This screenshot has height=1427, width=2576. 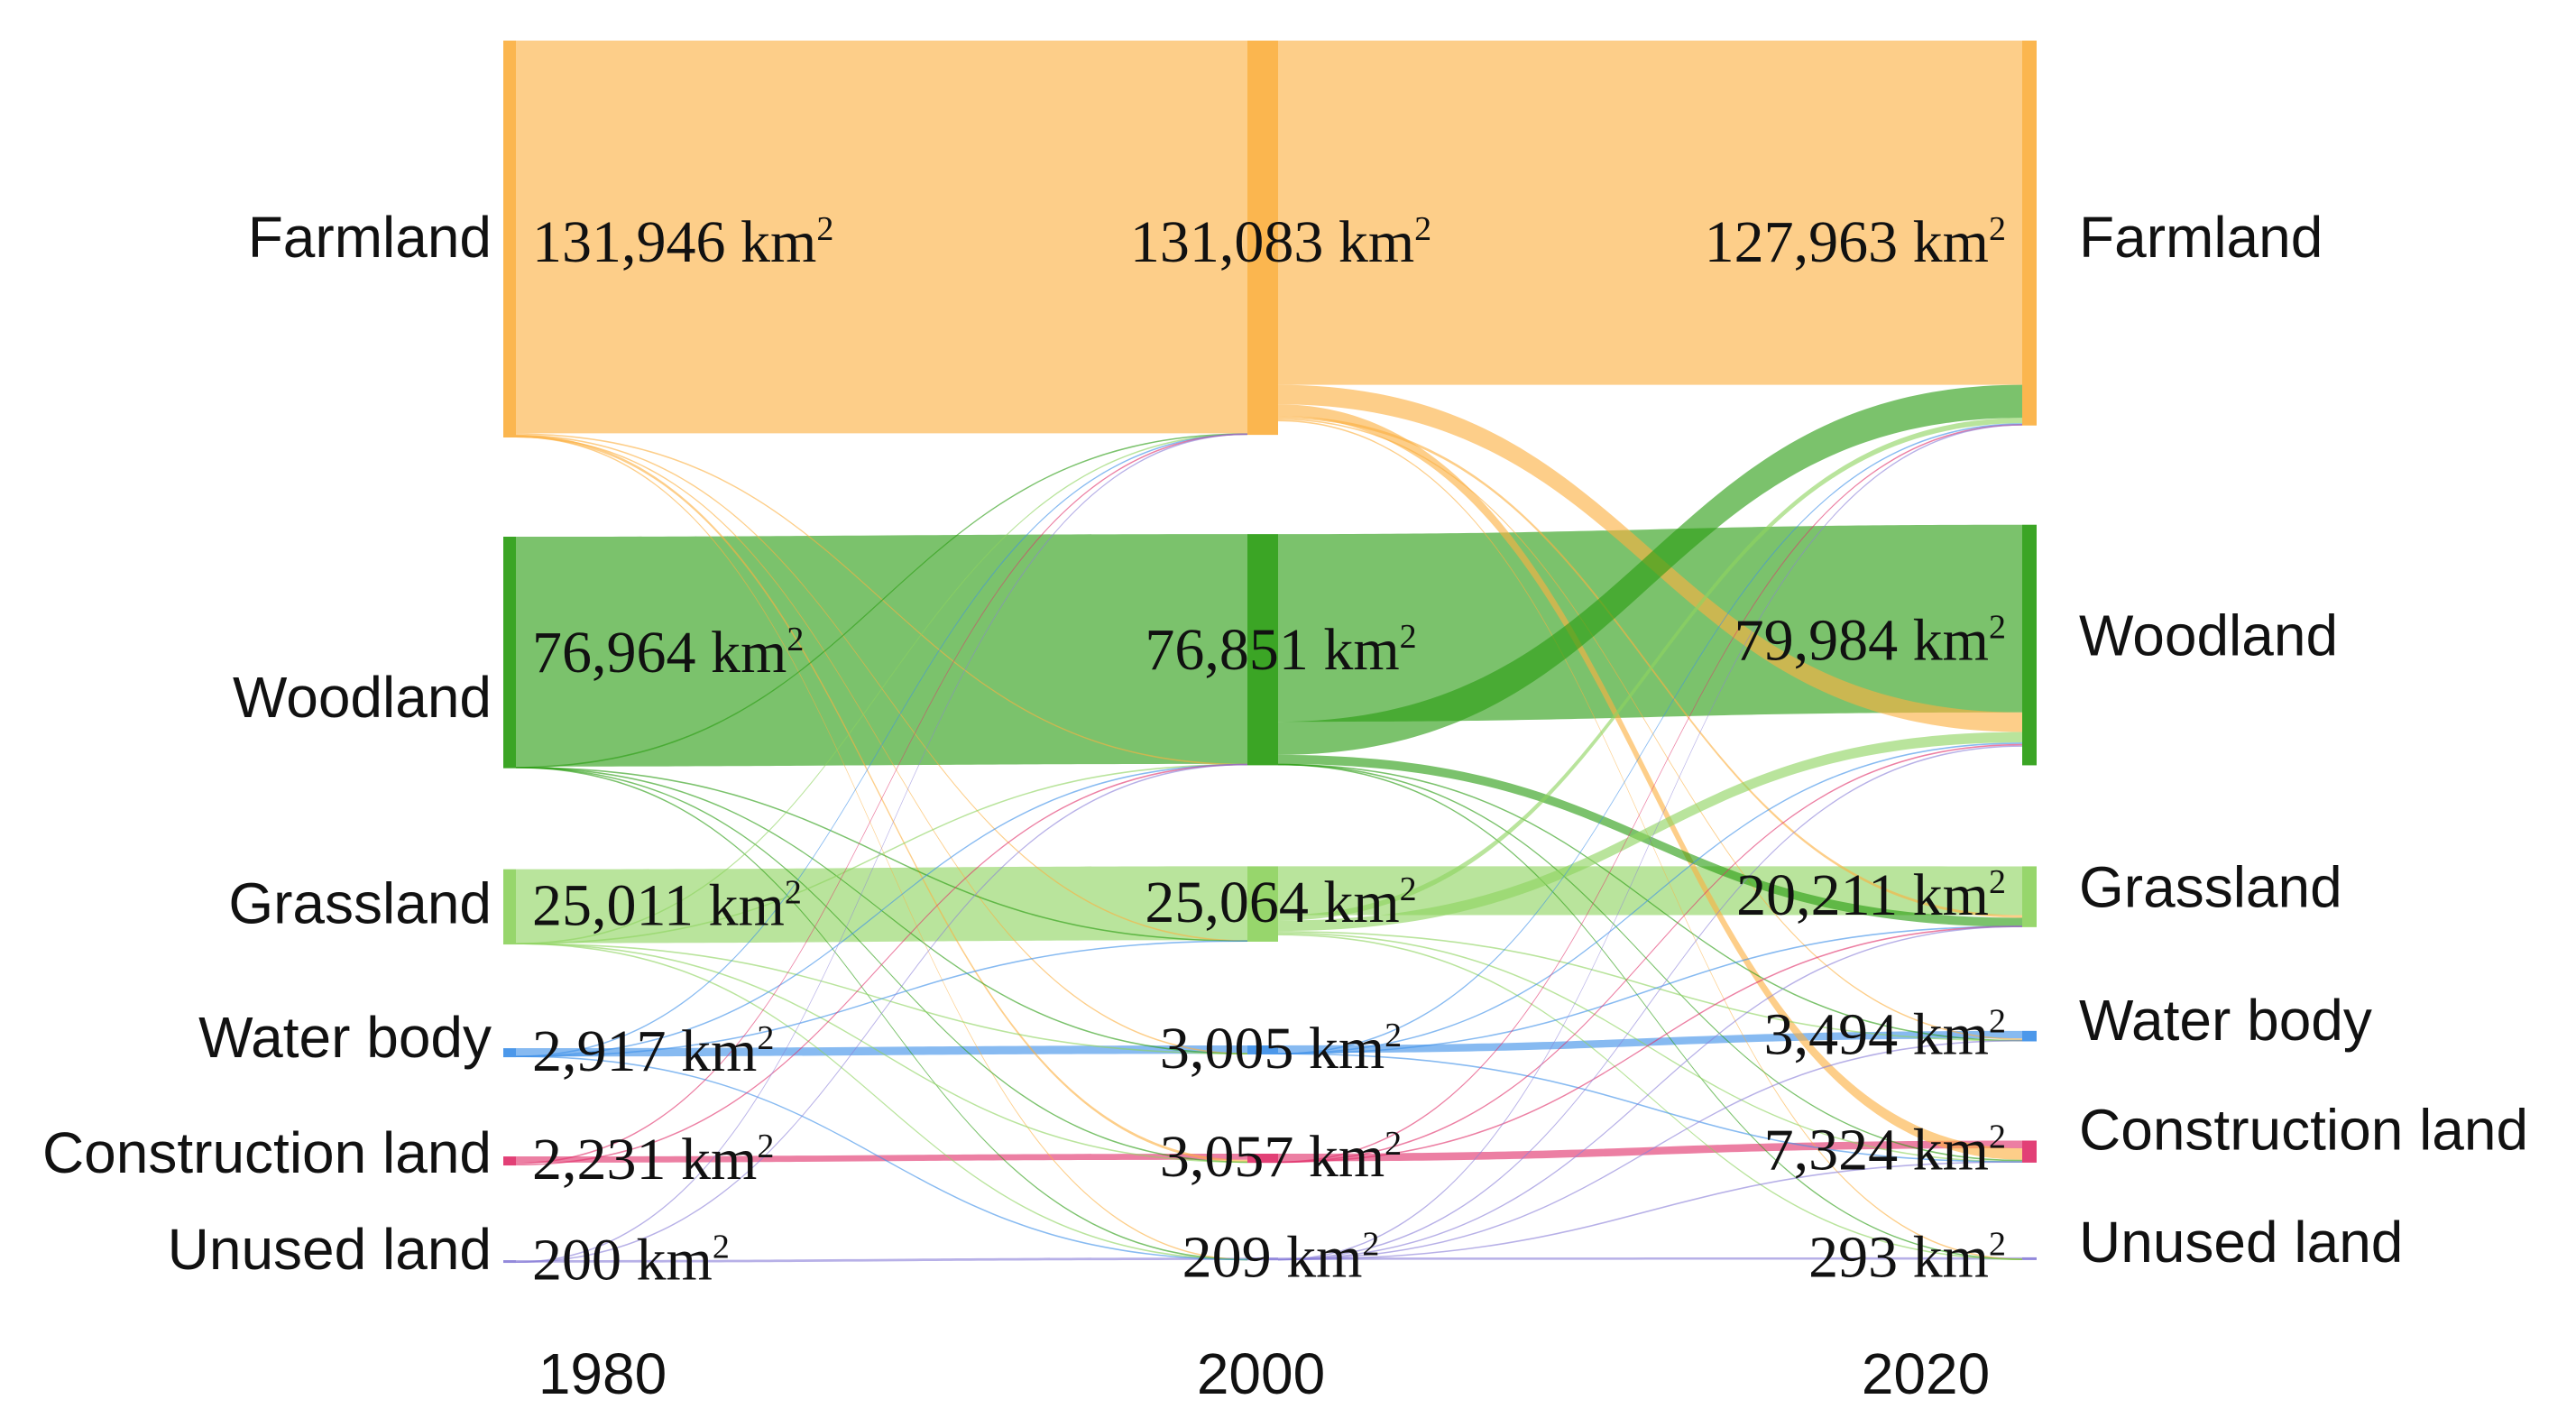 I want to click on flow-2000-2020-unused-land-to-grassland, so click(x=1650, y=1093).